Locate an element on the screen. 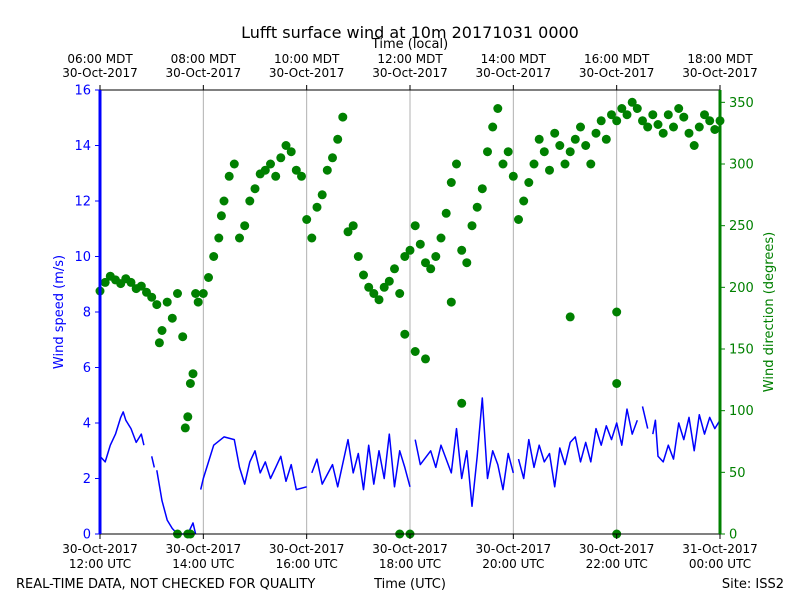 Image resolution: width=800 pixels, height=600 pixels. footer-disclaimer: REAL-TIME DATA, NOT CHECKED FOR QUALITY is located at coordinates (165, 584).